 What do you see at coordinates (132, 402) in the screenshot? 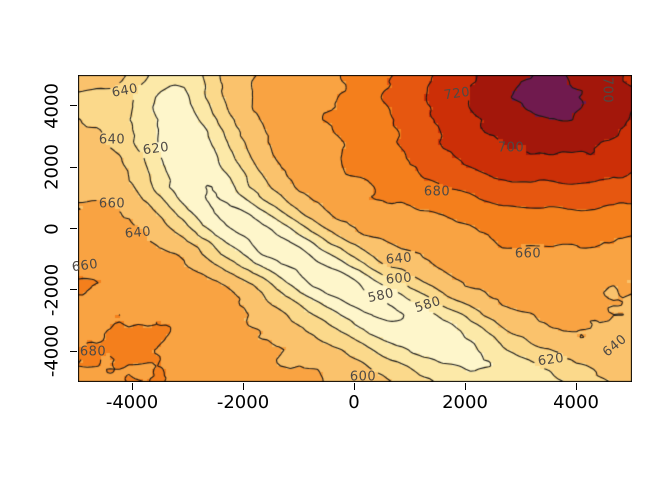
I see `x-axis-tick-label: -4000` at bounding box center [132, 402].